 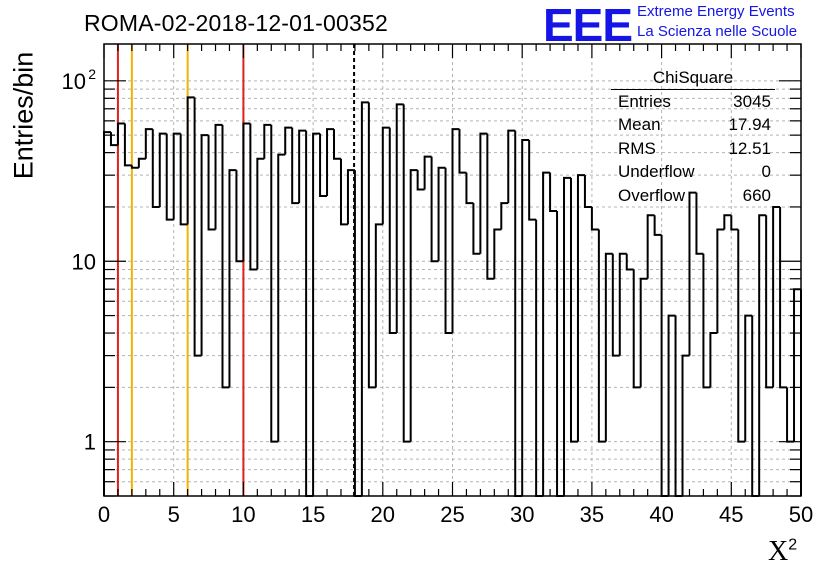 I want to click on x-tick-label: 30, so click(x=522, y=514).